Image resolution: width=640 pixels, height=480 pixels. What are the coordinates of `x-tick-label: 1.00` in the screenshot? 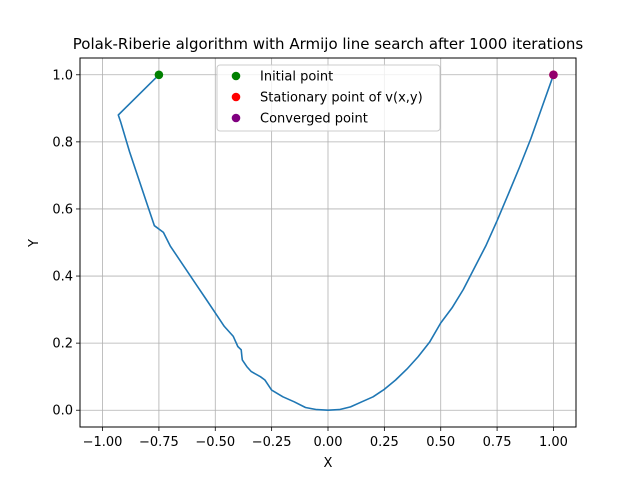 It's located at (553, 442).